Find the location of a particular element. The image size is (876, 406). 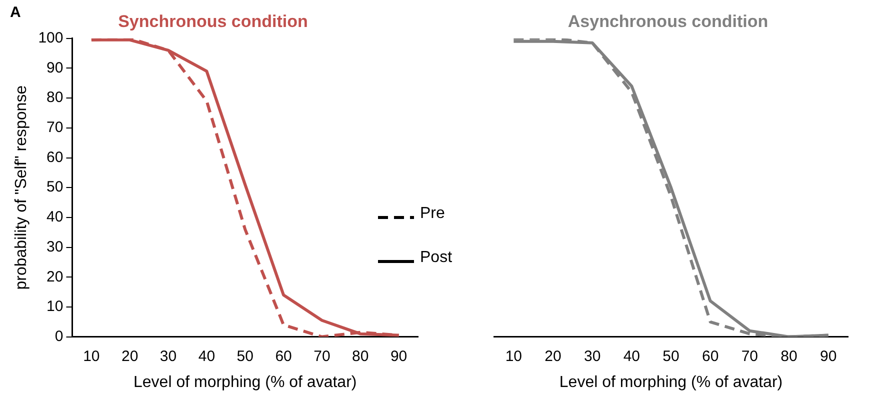

y-tick-label: 70 is located at coordinates (55, 127).